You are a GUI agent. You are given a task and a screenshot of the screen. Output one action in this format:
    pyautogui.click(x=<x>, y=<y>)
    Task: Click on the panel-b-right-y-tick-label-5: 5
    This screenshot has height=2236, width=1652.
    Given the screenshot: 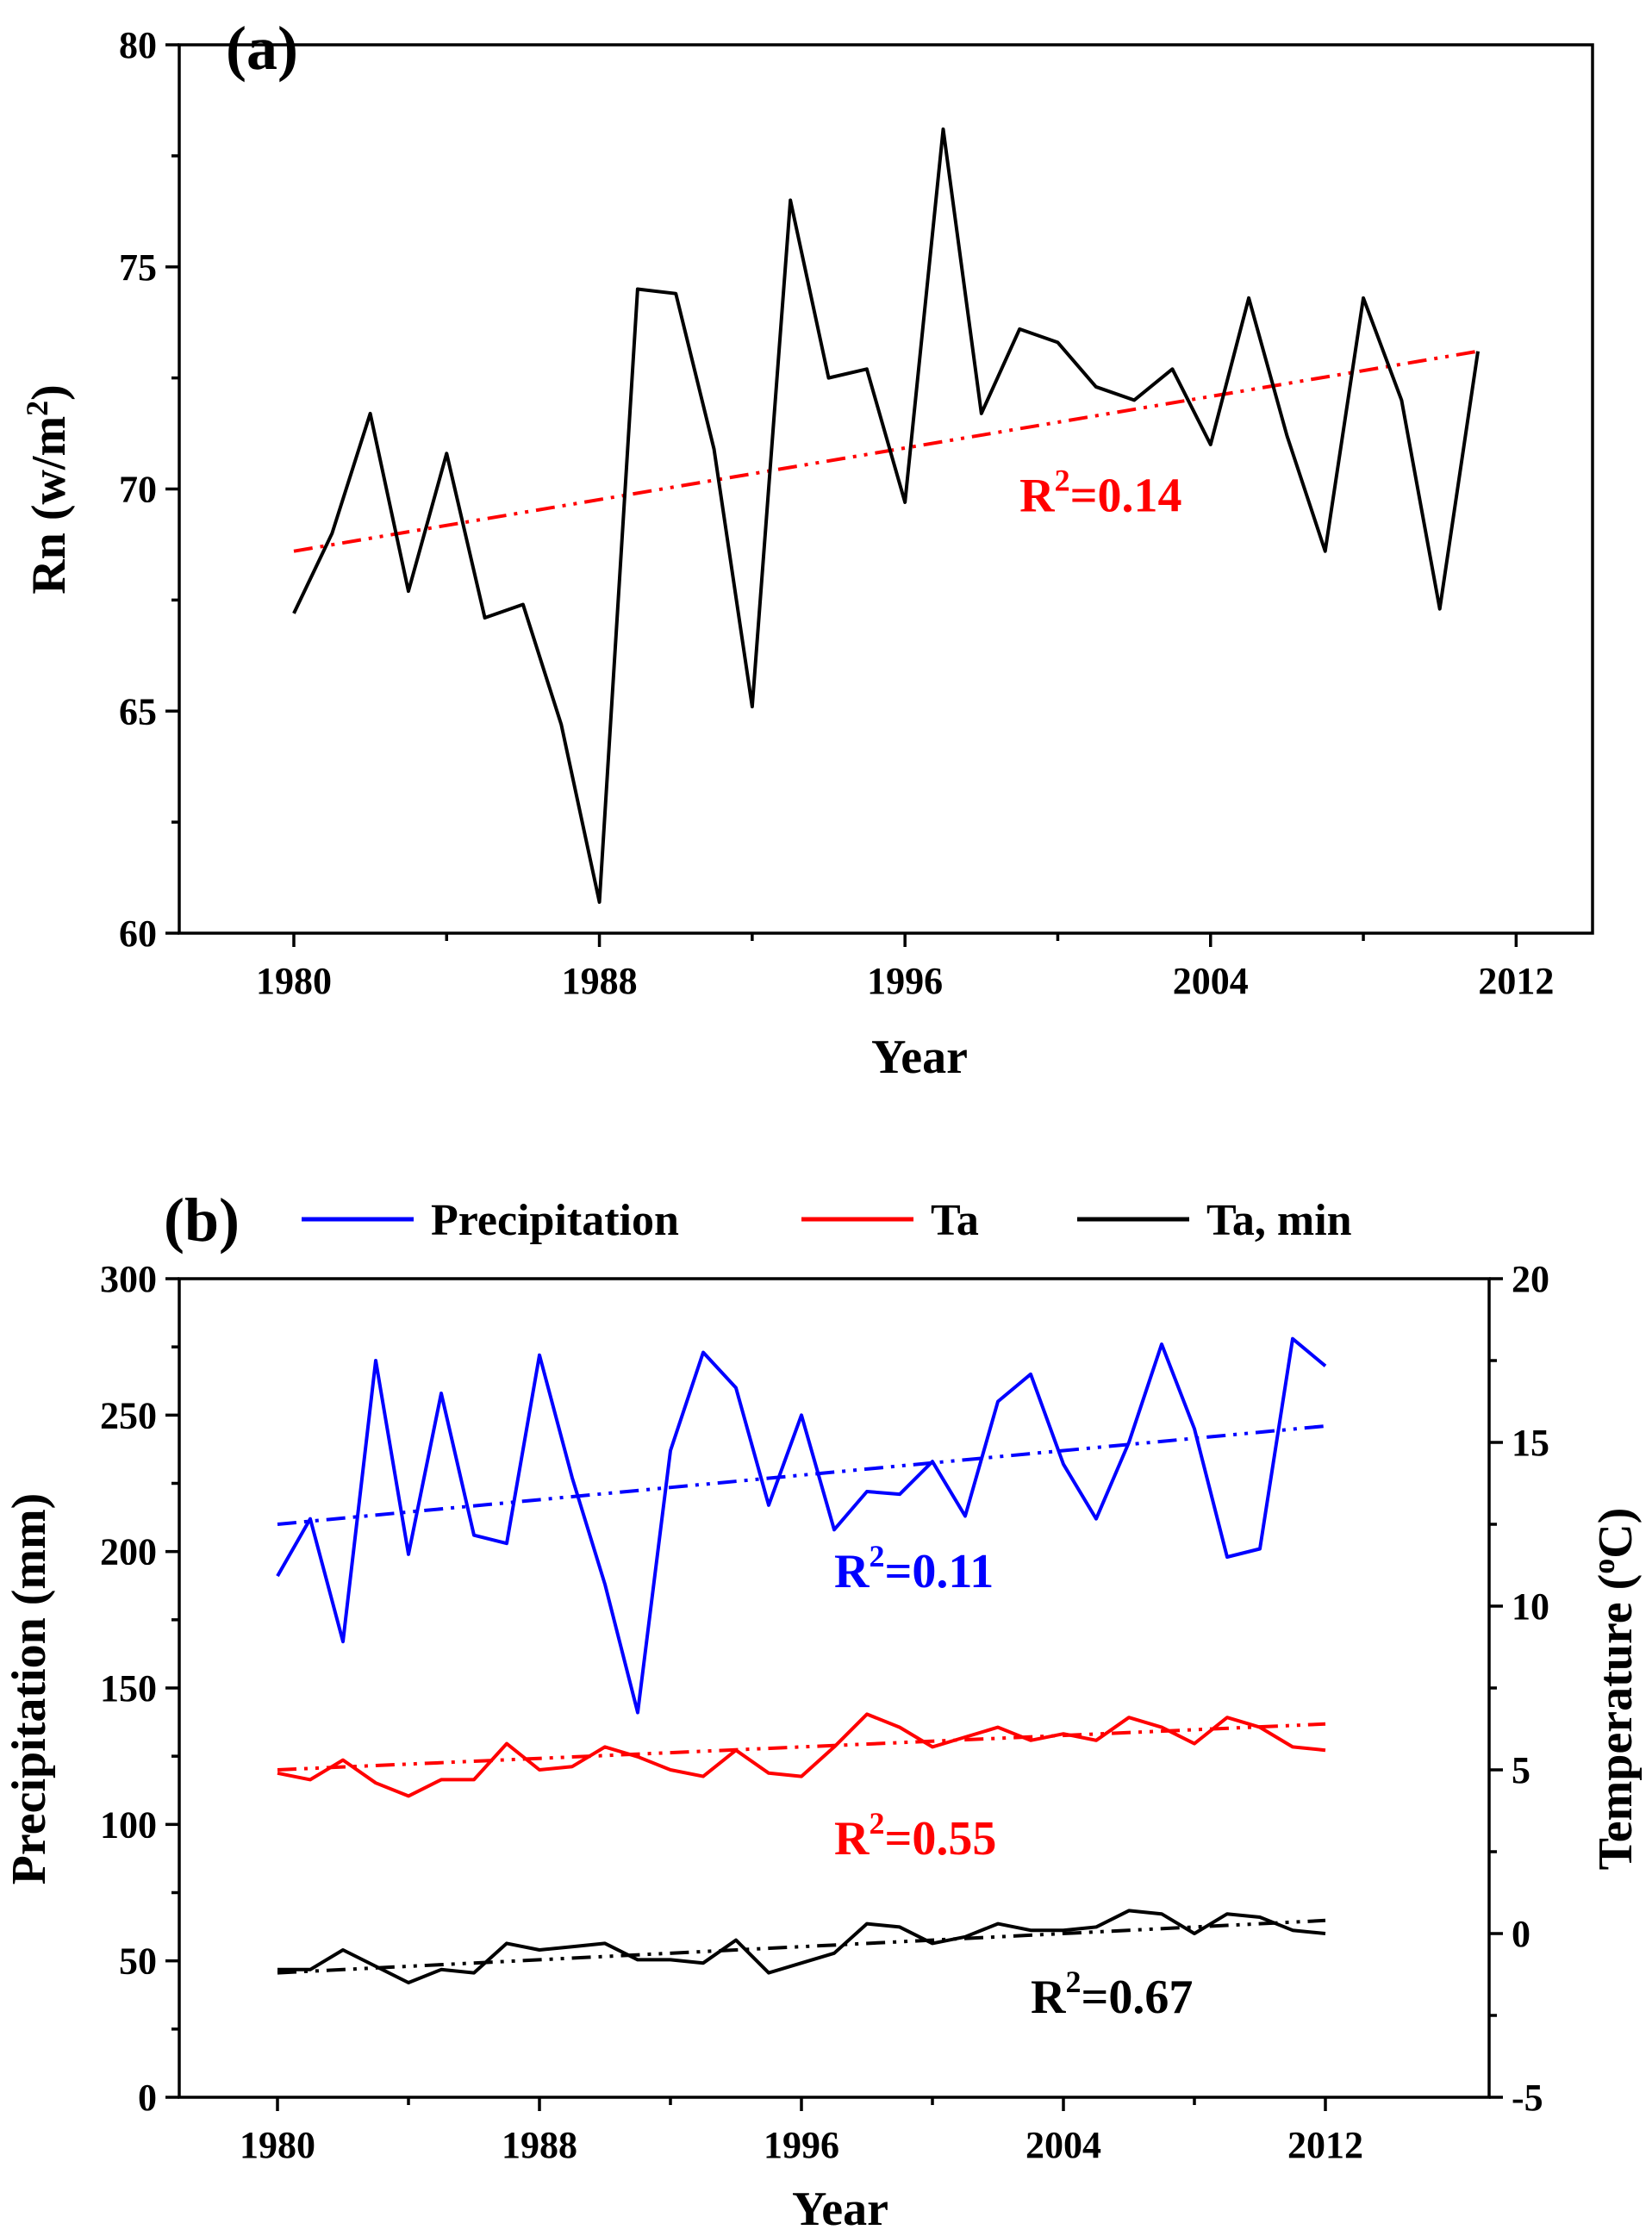 What is the action you would take?
    pyautogui.click(x=1521, y=1770)
    